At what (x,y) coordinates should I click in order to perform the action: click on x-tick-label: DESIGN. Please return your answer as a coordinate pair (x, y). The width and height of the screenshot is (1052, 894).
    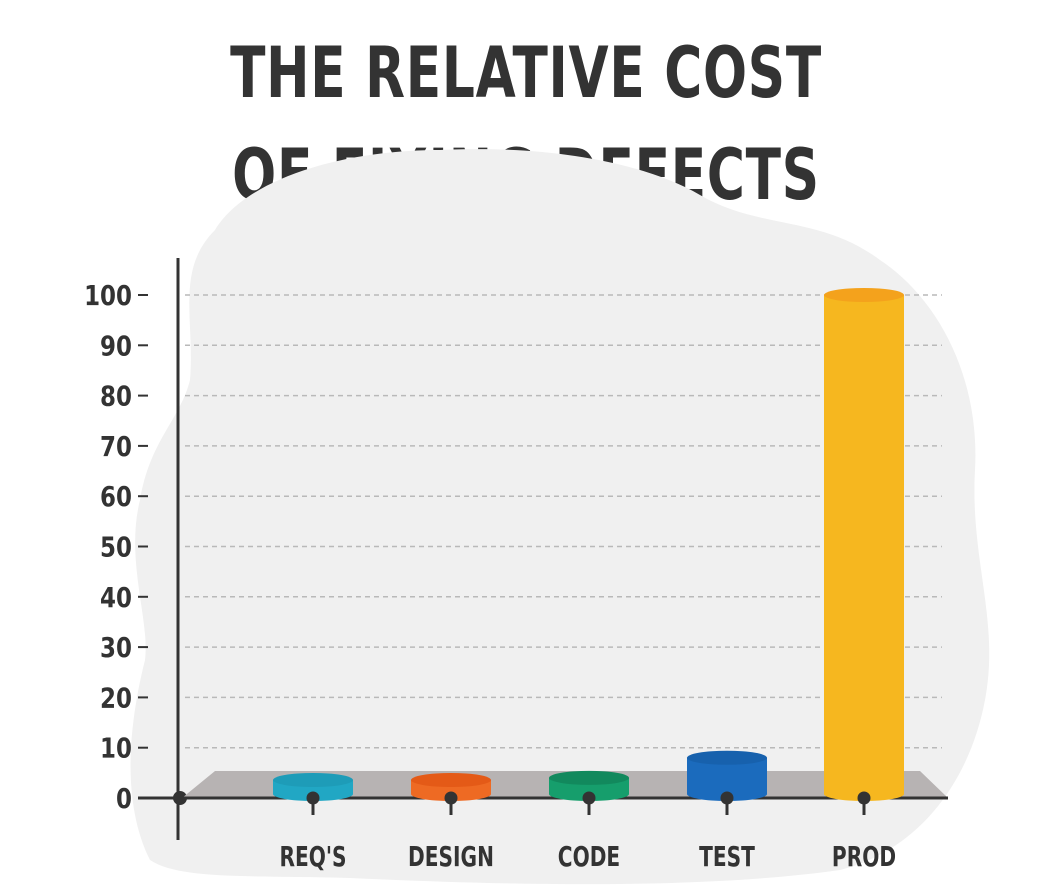
    Looking at the image, I should click on (451, 856).